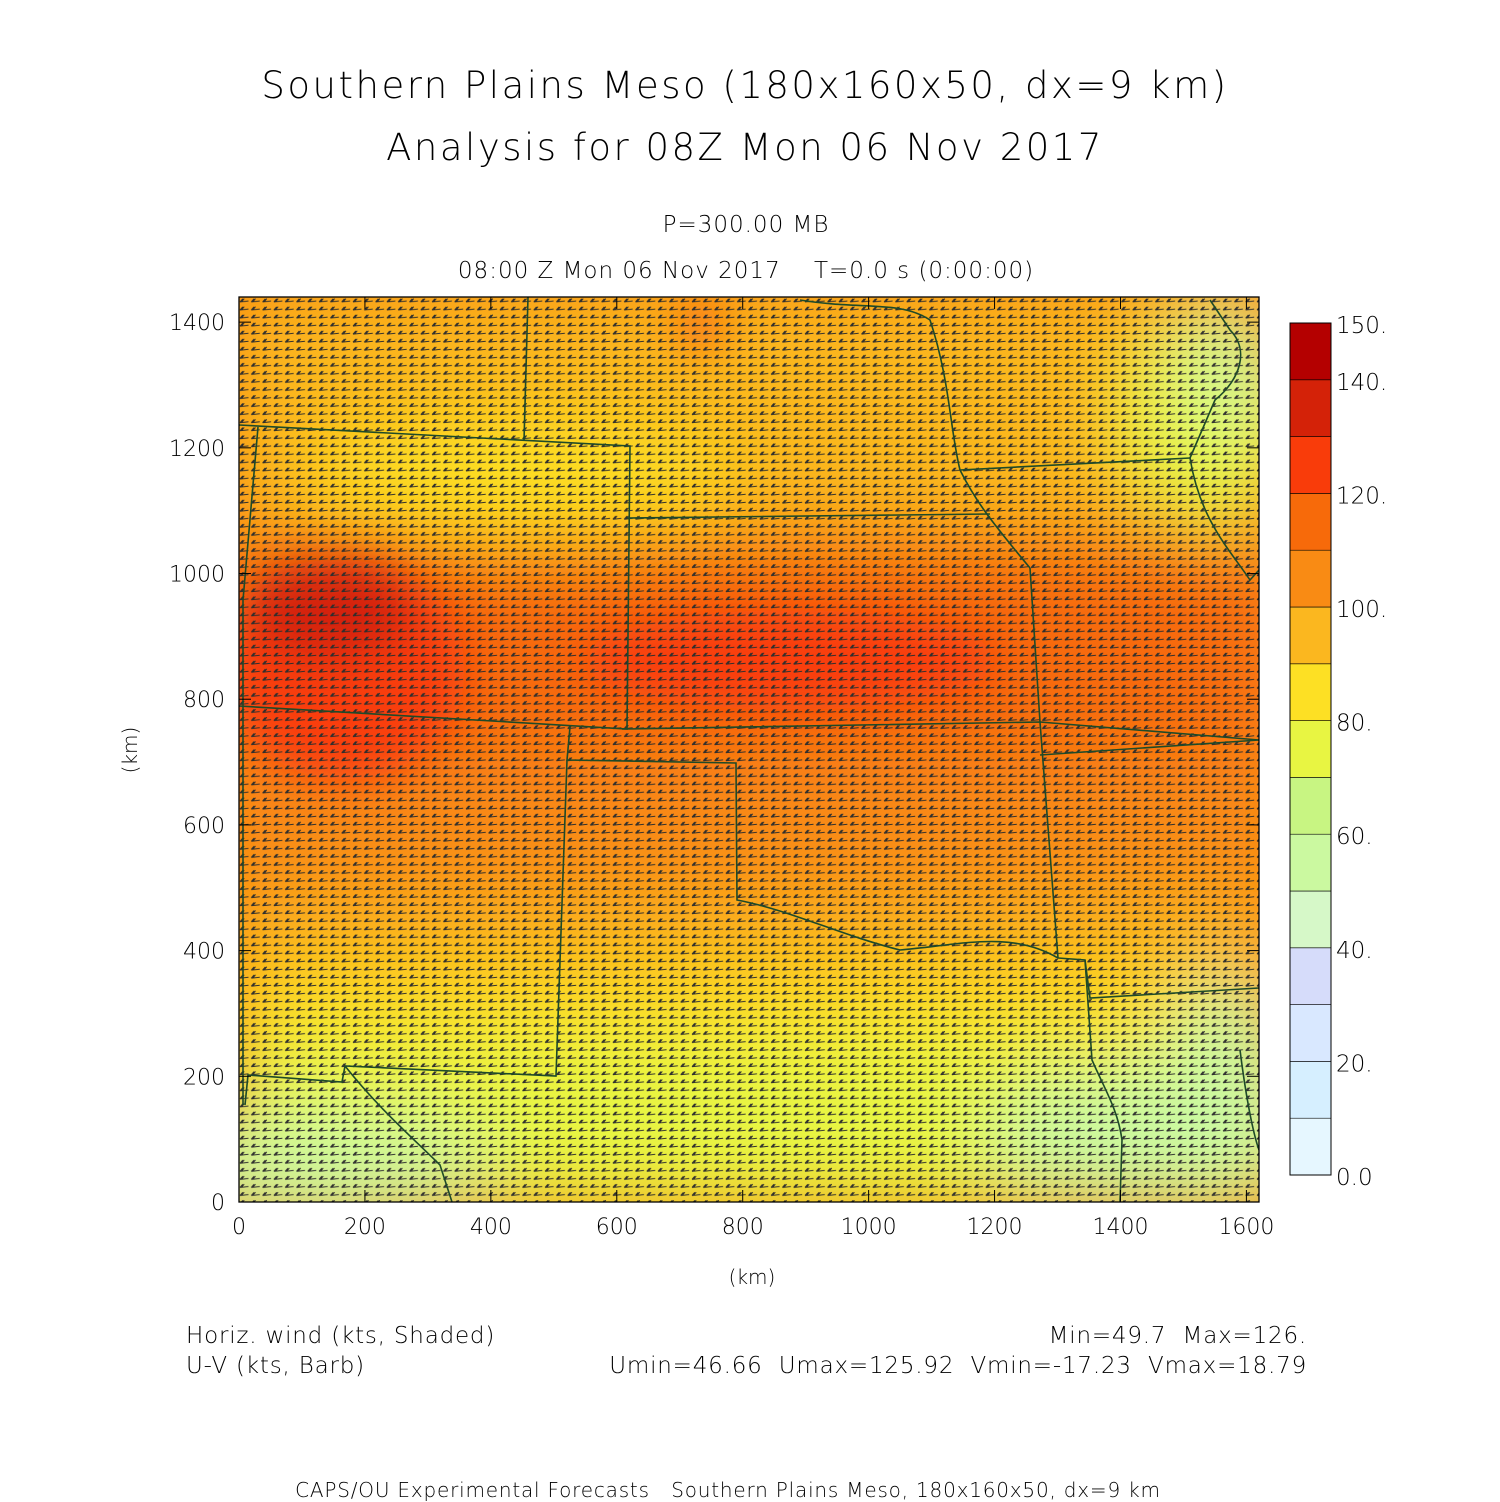 This screenshot has width=1500, height=1502. Describe the element at coordinates (197, 449) in the screenshot. I see `y-tick-label: 1200` at that location.